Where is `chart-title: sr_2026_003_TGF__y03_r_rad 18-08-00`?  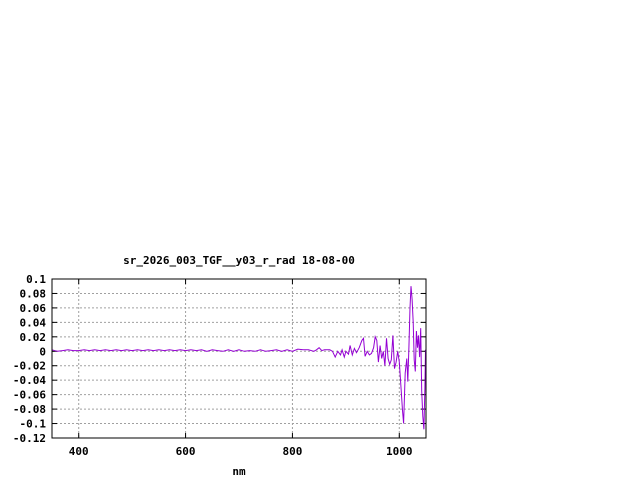 chart-title: sr_2026_003_TGF__y03_r_rad 18-08-00 is located at coordinates (239, 260).